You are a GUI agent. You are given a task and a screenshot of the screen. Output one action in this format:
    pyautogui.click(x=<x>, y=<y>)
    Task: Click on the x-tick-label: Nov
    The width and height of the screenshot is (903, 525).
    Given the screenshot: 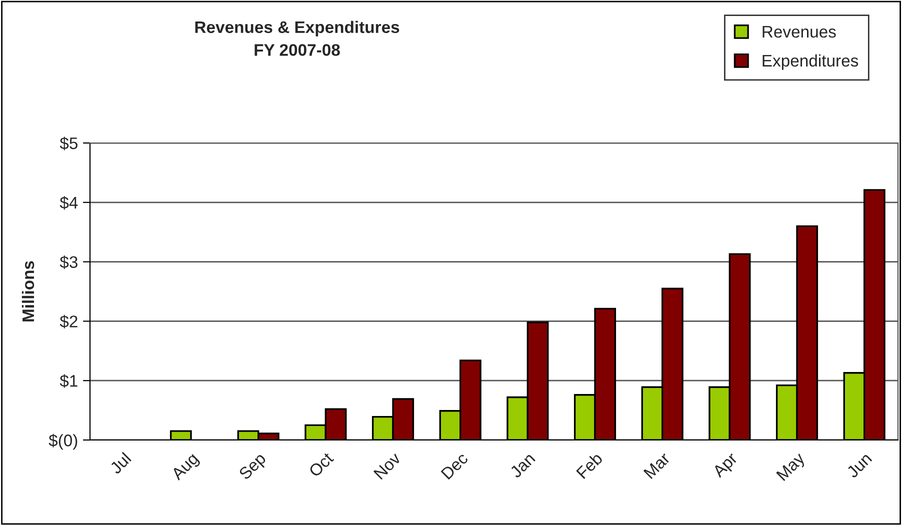 What is the action you would take?
    pyautogui.click(x=387, y=466)
    